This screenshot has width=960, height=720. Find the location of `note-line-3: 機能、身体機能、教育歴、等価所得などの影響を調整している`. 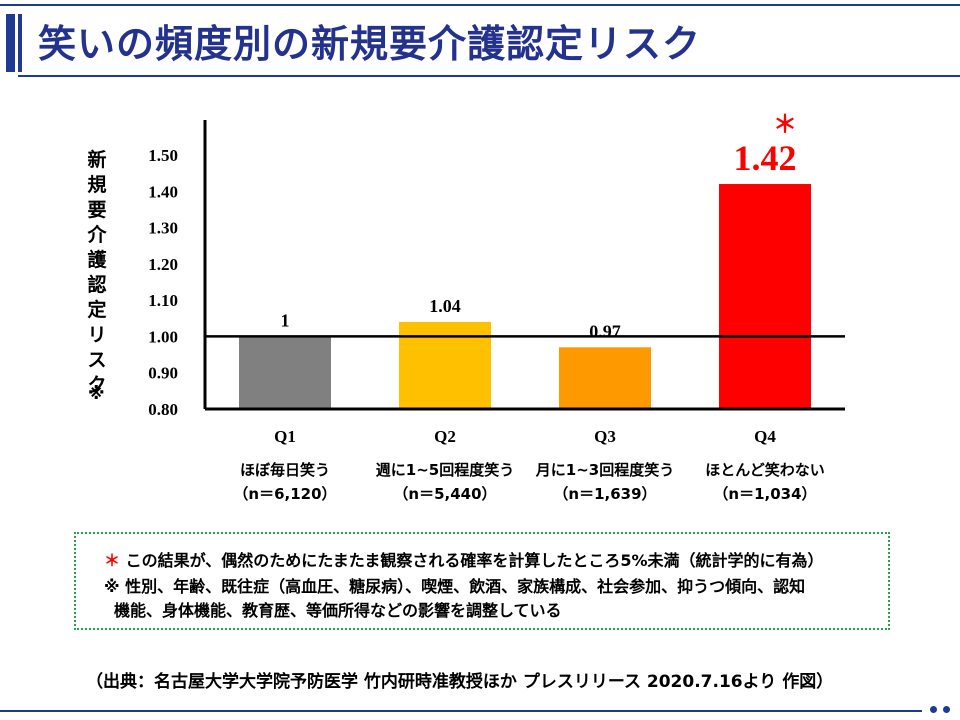

note-line-3: 機能、身体機能、教育歴、等価所得などの影響を調整している is located at coordinates (338, 610).